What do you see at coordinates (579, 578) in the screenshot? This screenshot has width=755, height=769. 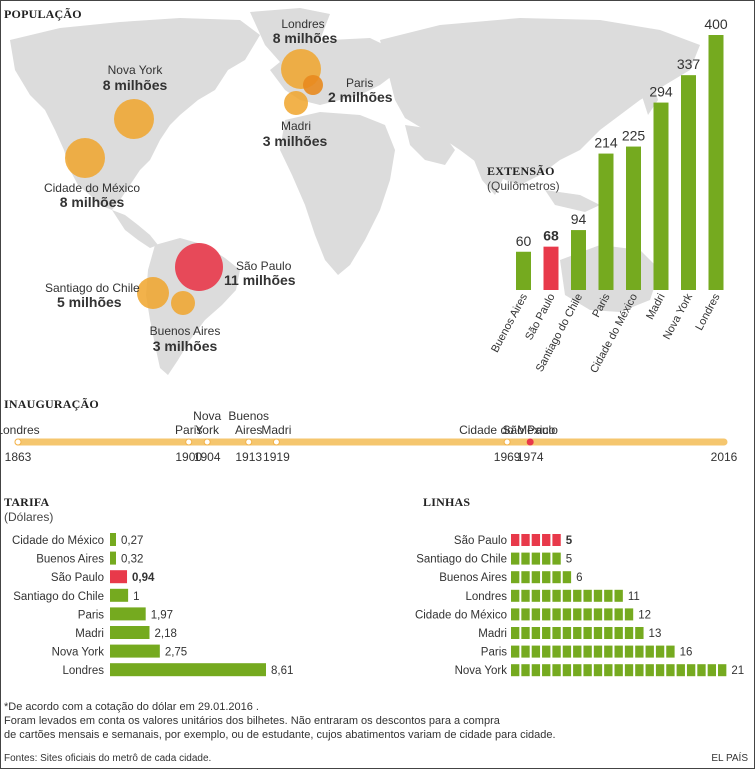 I see `value-linhas-buenos-aires: 6` at bounding box center [579, 578].